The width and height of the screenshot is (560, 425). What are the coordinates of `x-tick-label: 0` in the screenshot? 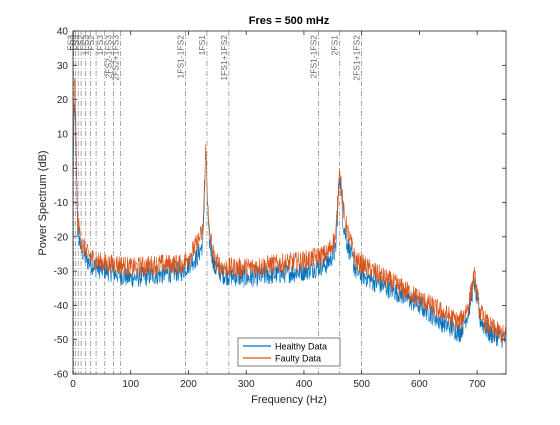 It's located at (73, 384).